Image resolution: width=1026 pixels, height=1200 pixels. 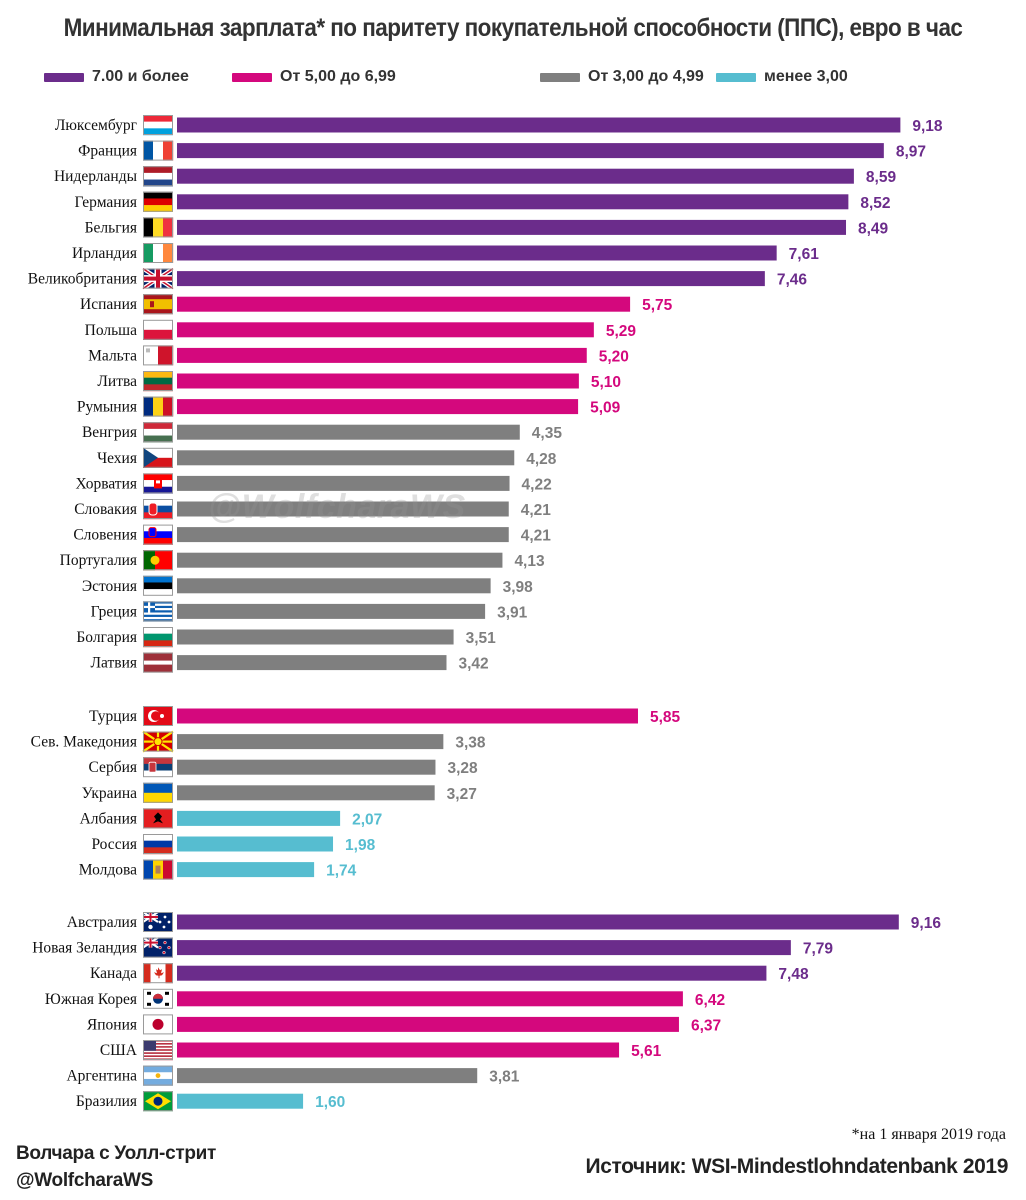 I want to click on turkey-flag-icon, so click(x=158, y=716).